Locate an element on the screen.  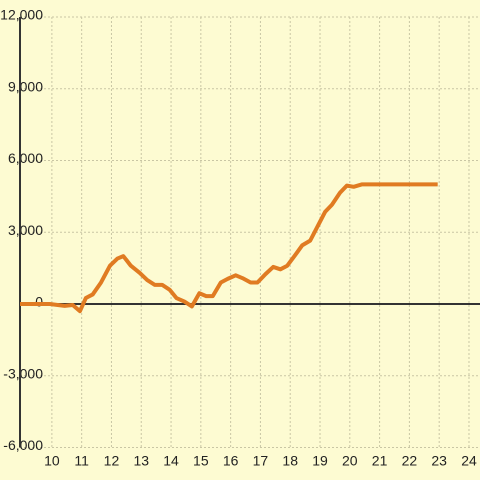
x-tick-label: 11 is located at coordinates (81, 461).